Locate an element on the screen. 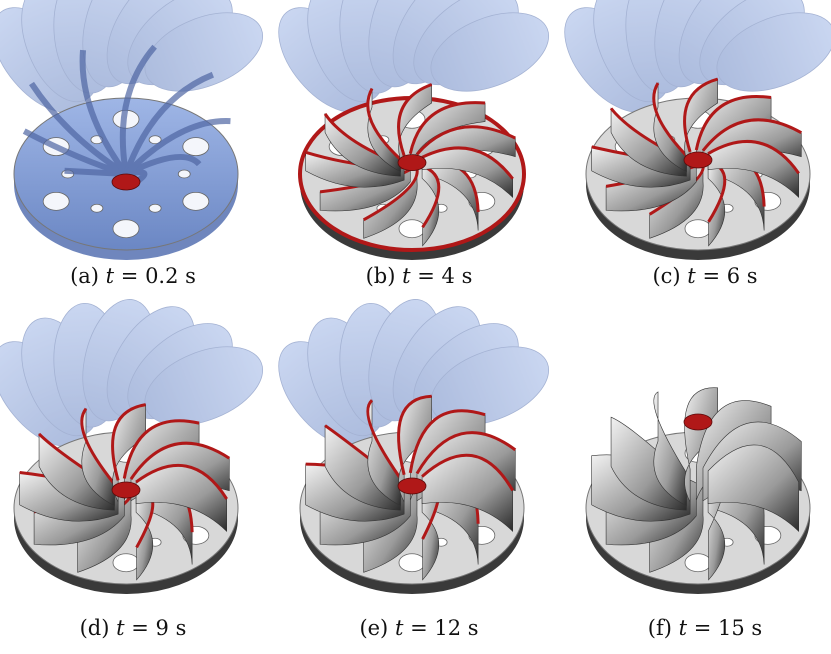 The image size is (831, 654). caption-b: (b) t = 4 s is located at coordinates (419, 276).